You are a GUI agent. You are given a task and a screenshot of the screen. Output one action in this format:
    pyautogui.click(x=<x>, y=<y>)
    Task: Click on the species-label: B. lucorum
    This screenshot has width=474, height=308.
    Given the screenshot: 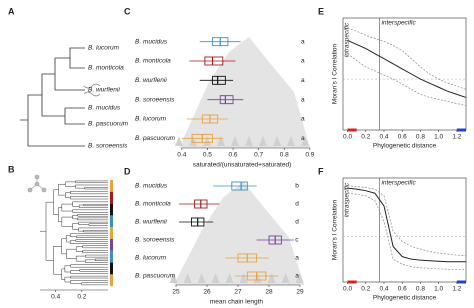 What is the action you would take?
    pyautogui.click(x=104, y=48)
    